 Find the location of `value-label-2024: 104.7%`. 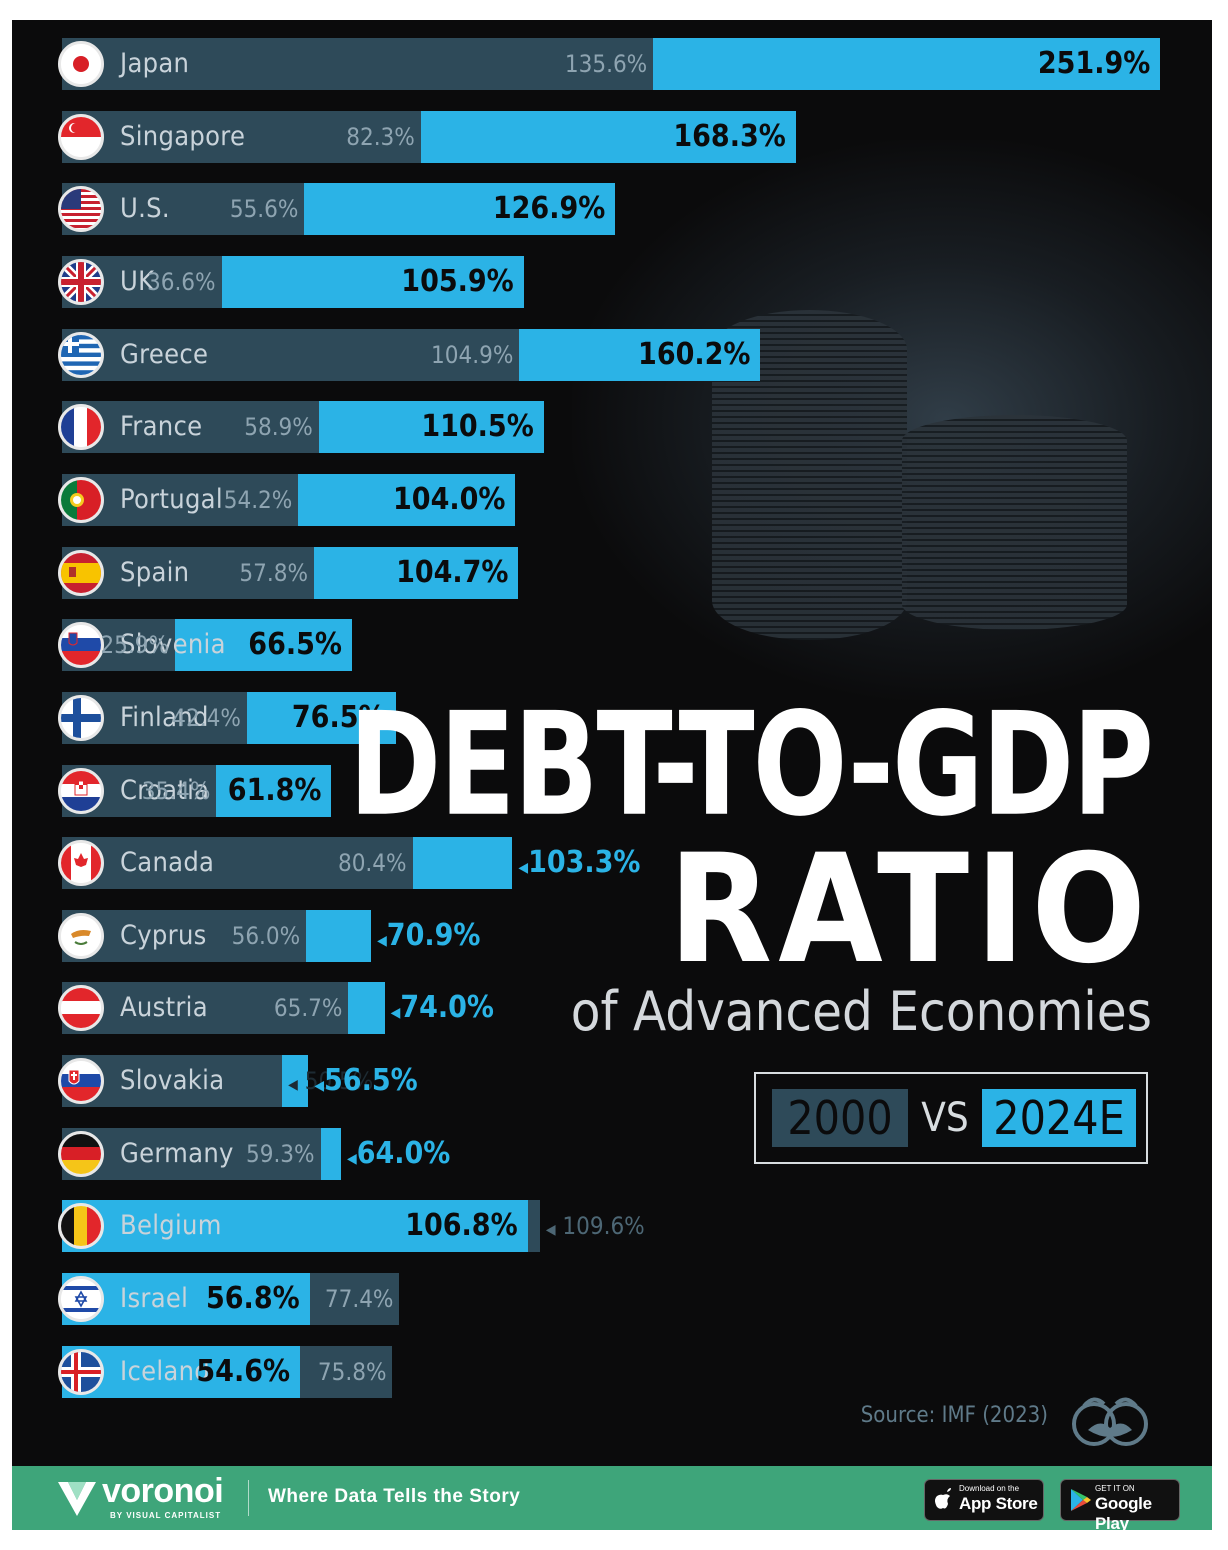

value-label-2024: 104.7% is located at coordinates (452, 572).